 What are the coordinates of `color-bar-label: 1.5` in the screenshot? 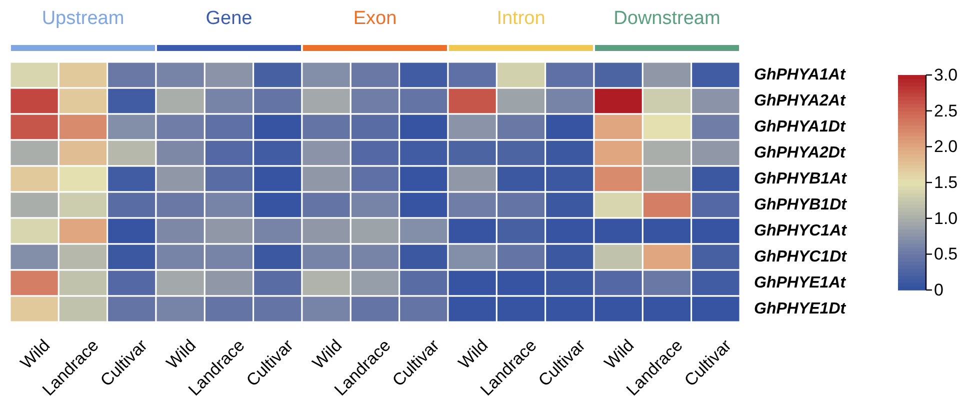 It's located at (946, 182).